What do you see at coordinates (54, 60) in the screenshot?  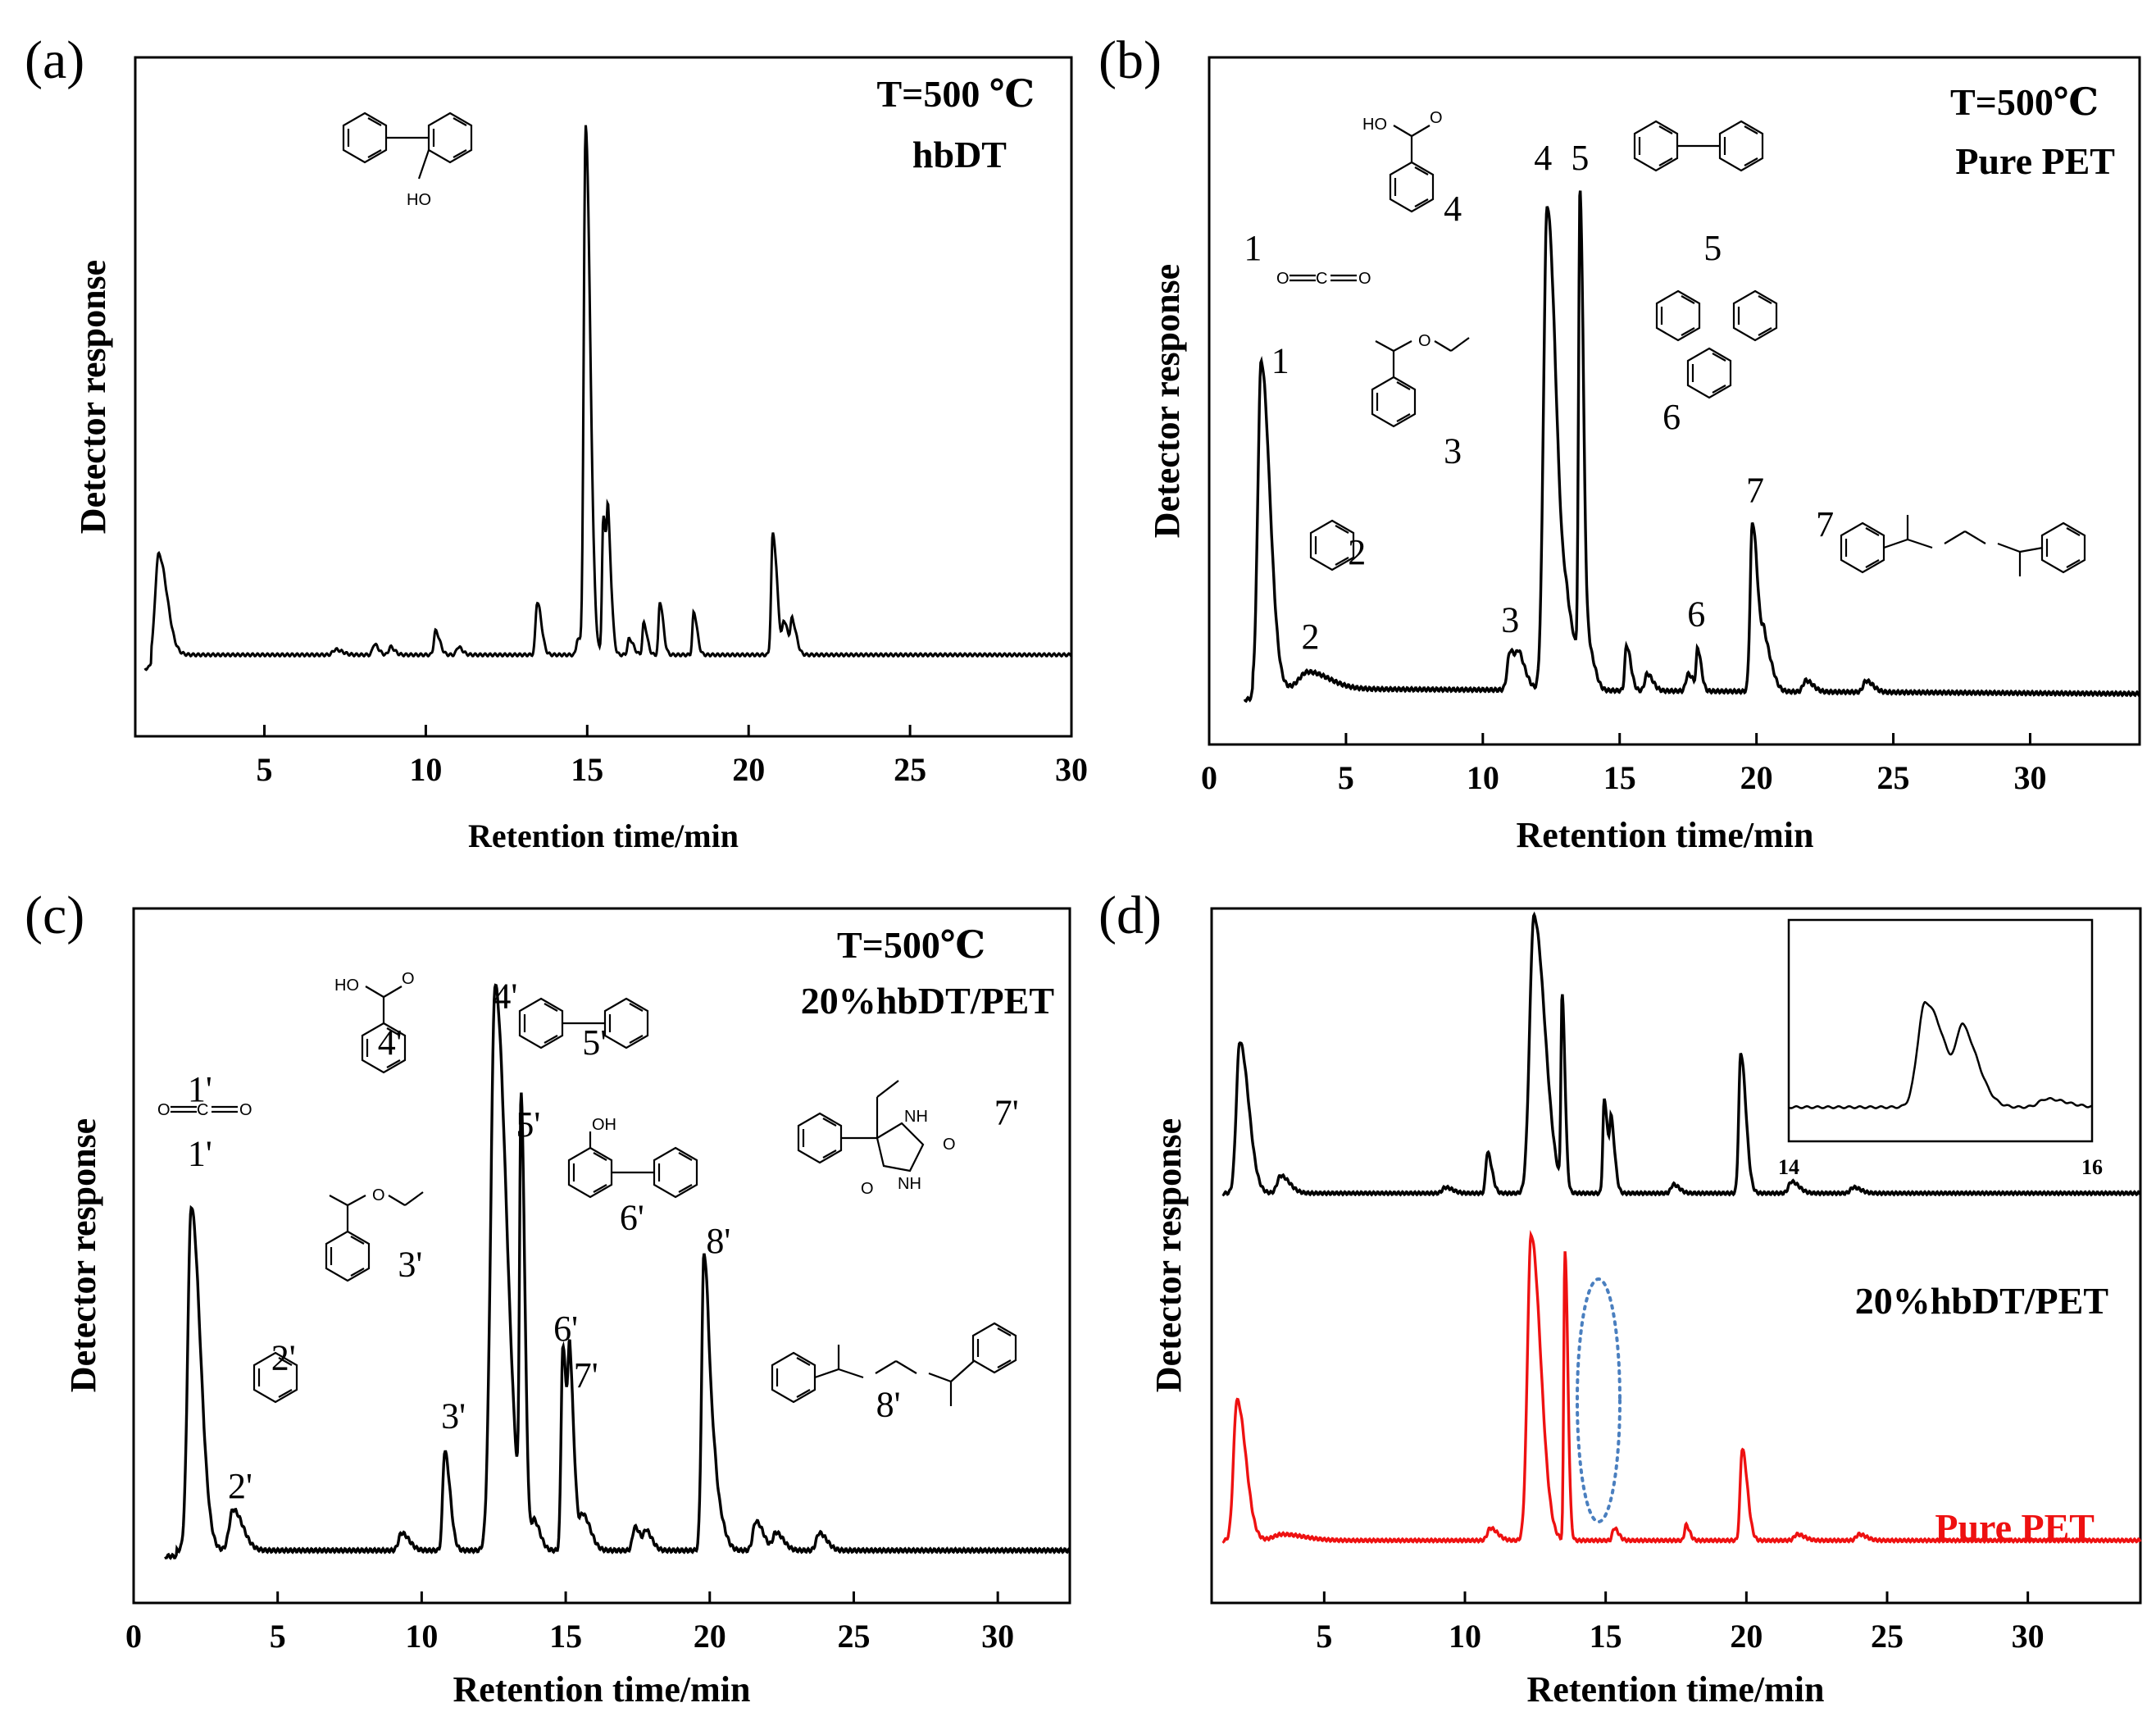 I see `panel-label-a: (a)` at bounding box center [54, 60].